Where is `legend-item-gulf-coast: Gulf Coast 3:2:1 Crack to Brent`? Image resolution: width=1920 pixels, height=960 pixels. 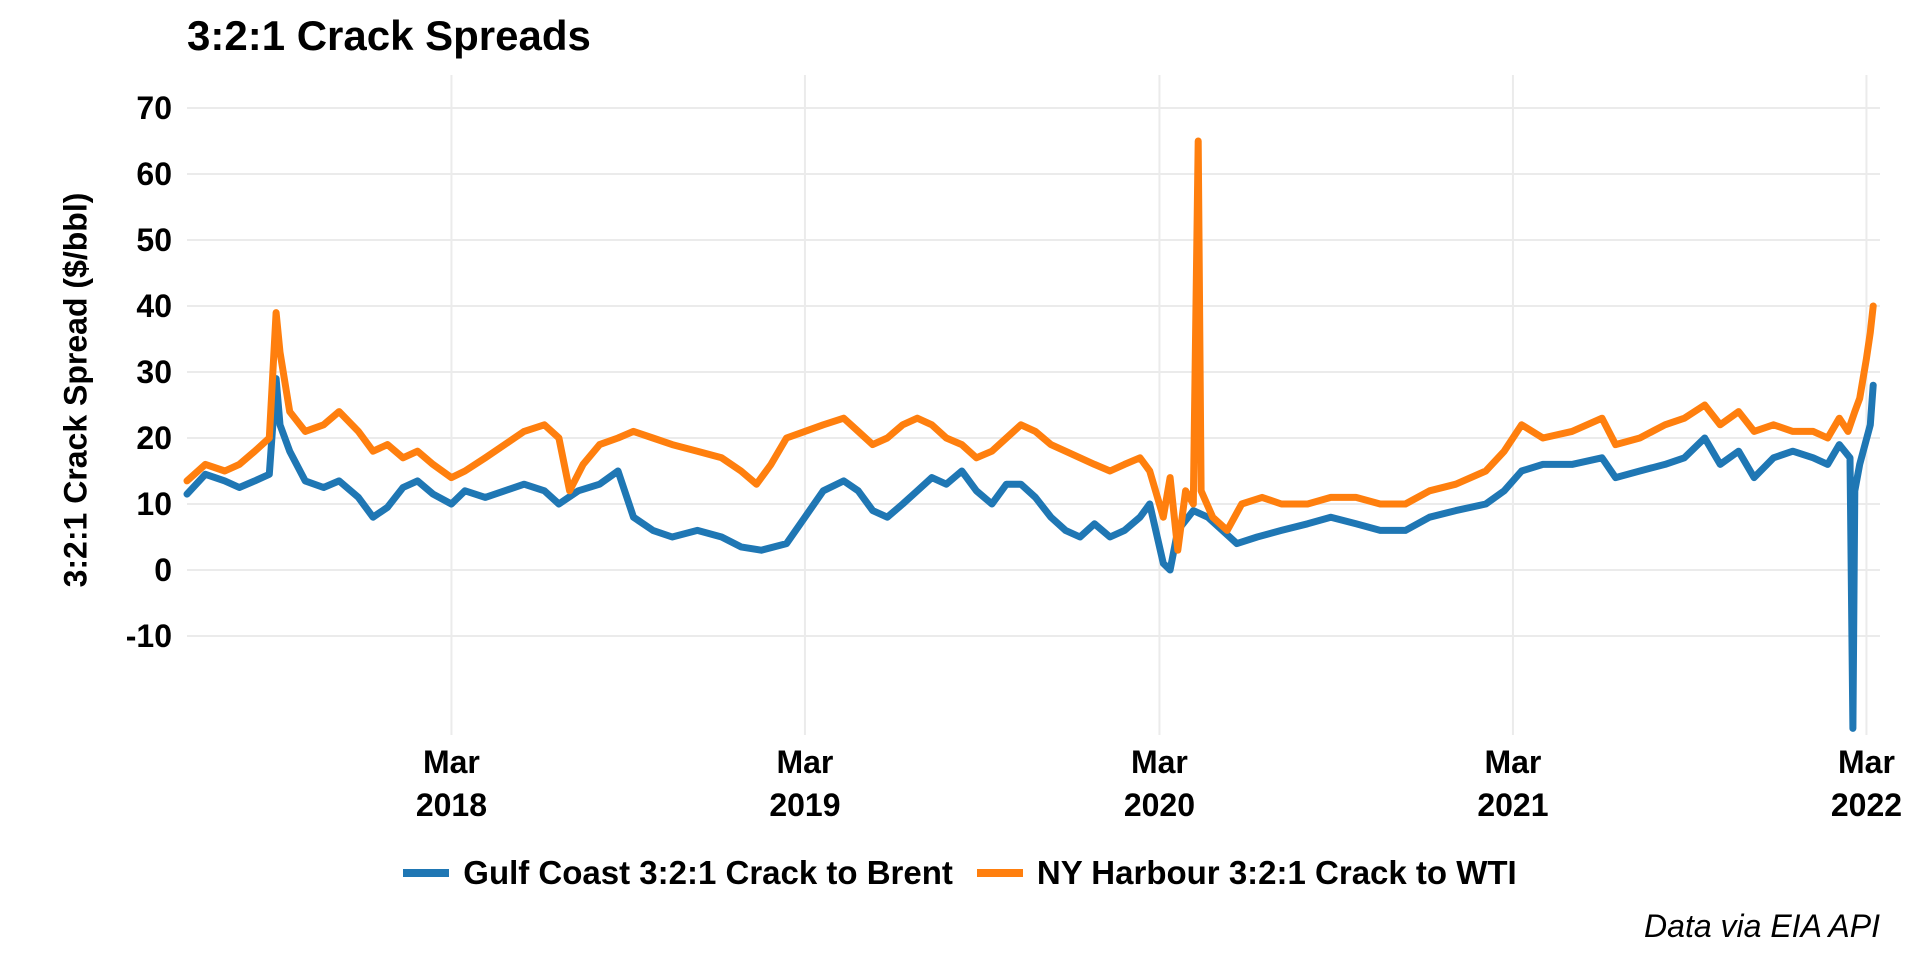
legend-item-gulf-coast: Gulf Coast 3:2:1 Crack to Brent is located at coordinates (678, 873).